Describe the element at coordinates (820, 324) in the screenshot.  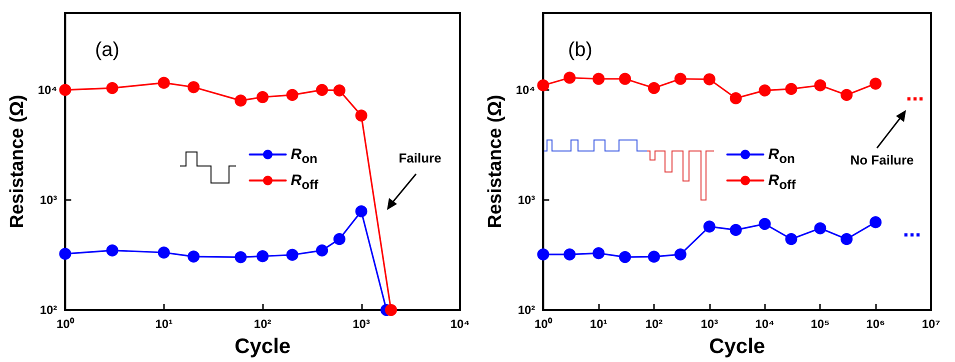
I see `x-tick-label: 10⁵` at that location.